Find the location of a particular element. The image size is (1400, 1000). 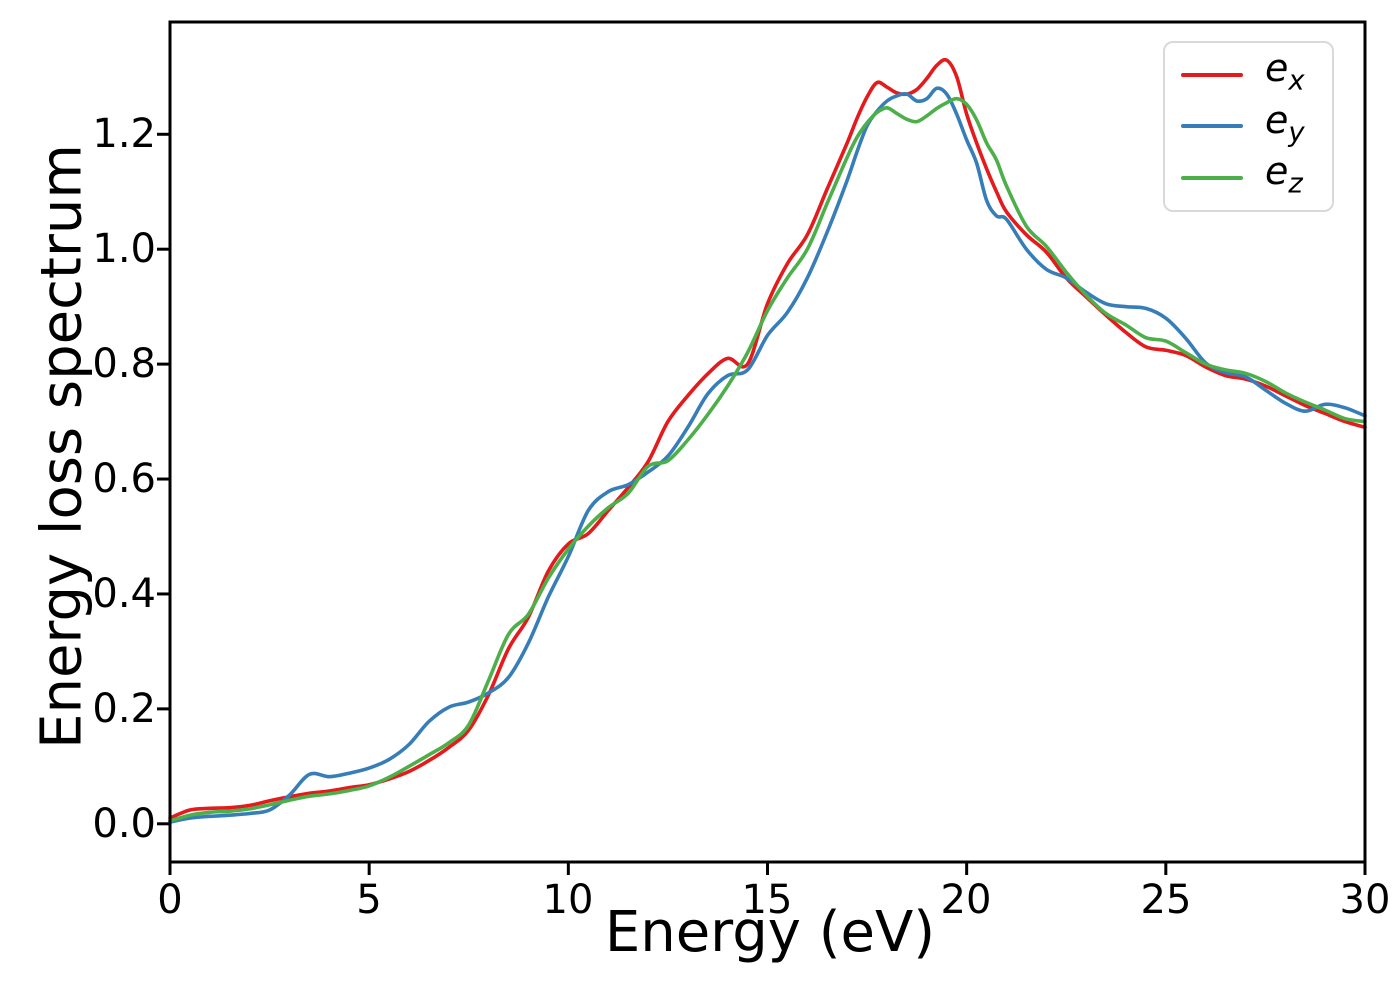

y-tick-label-0.2: 0.2 is located at coordinates (124, 709).